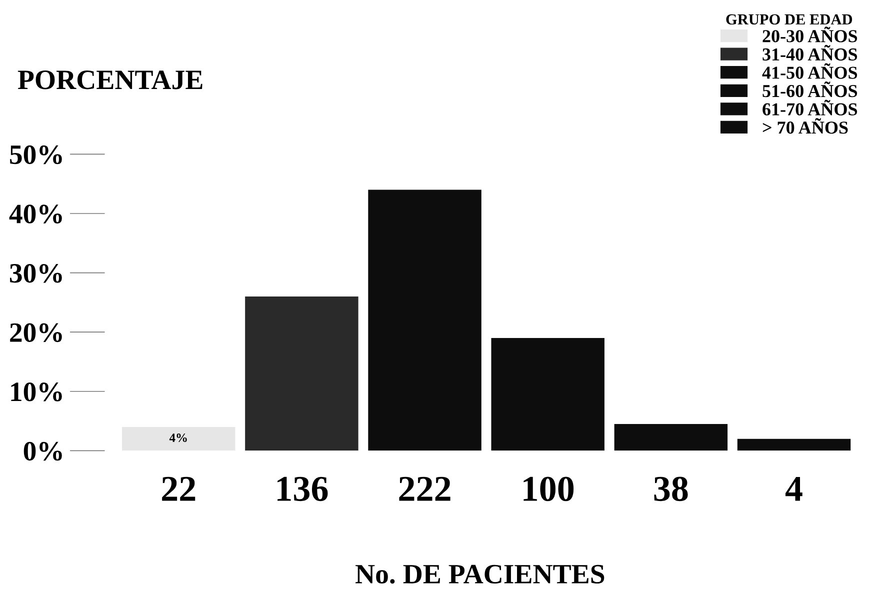  What do you see at coordinates (671, 489) in the screenshot?
I see `x-tick-label: 38` at bounding box center [671, 489].